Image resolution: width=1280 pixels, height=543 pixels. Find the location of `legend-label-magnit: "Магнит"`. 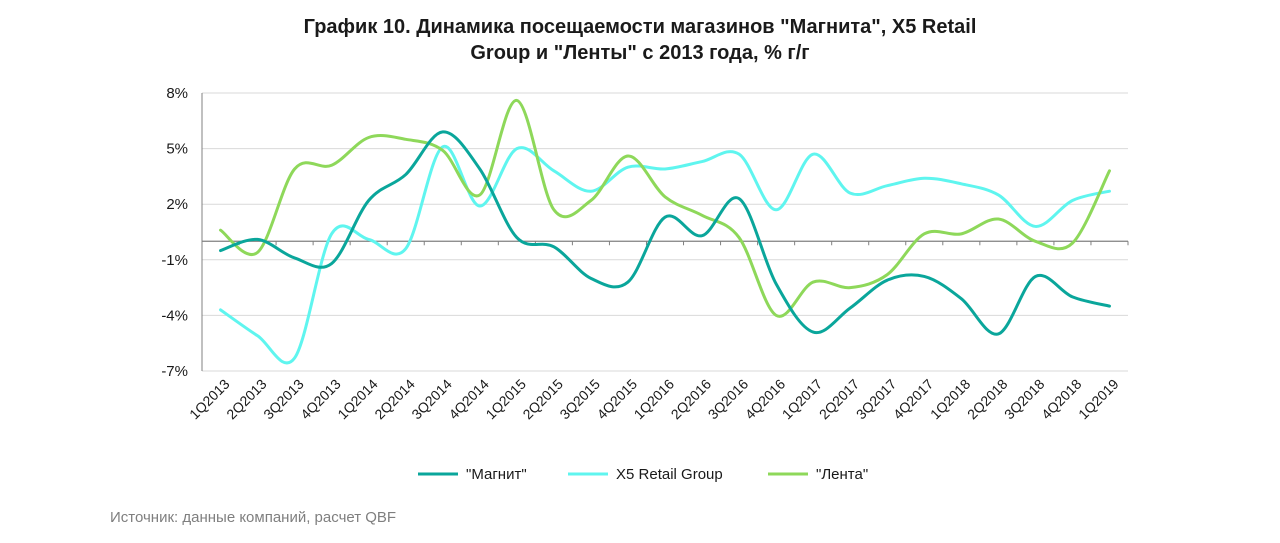

legend-label-magnit: "Магнит" is located at coordinates (496, 474).